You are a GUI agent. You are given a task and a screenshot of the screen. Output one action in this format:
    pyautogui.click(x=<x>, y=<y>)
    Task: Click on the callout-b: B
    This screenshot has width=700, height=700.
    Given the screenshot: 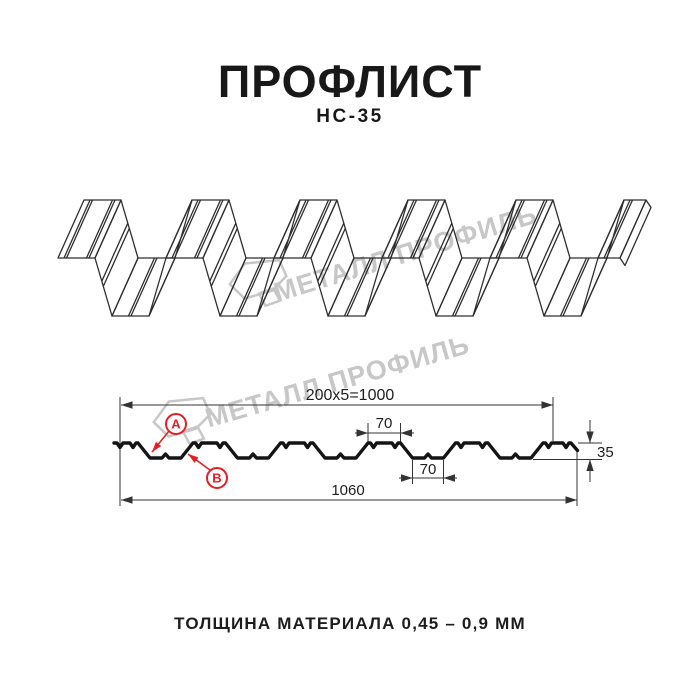 What is the action you would take?
    pyautogui.click(x=207, y=471)
    